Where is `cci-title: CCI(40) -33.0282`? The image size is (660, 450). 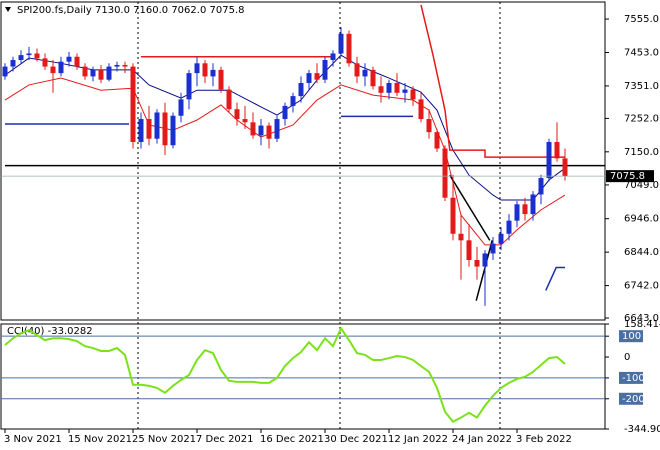
cci-title: CCI(40) -33.0282 is located at coordinates (50, 331).